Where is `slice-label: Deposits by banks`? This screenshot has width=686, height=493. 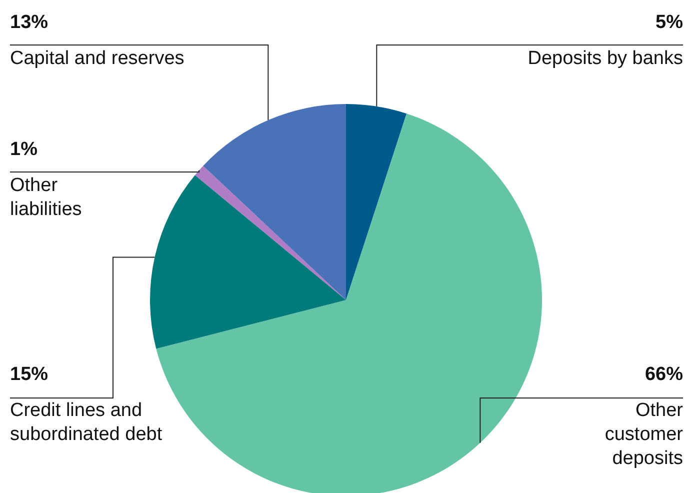
slice-label: Deposits by banks is located at coordinates (605, 58).